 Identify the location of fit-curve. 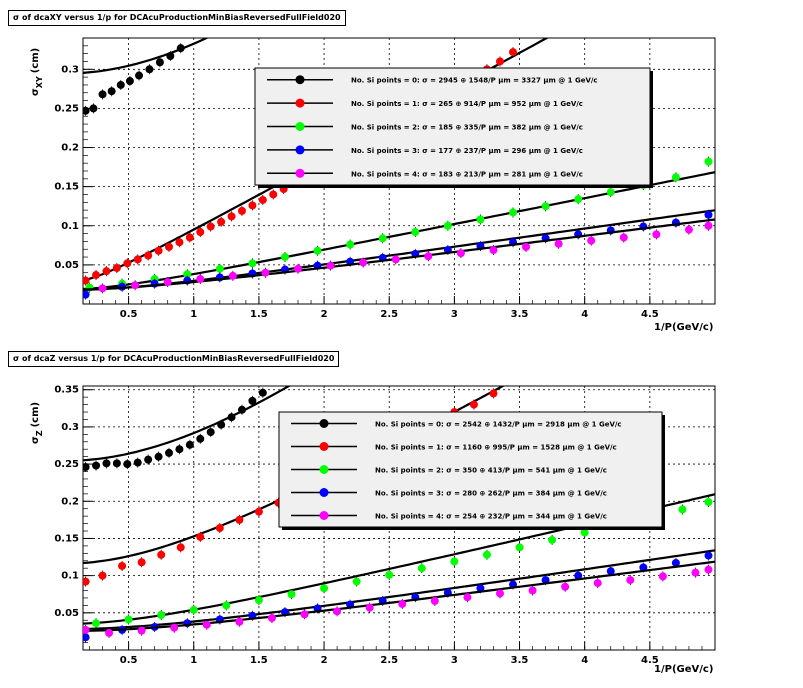
(146, 56).